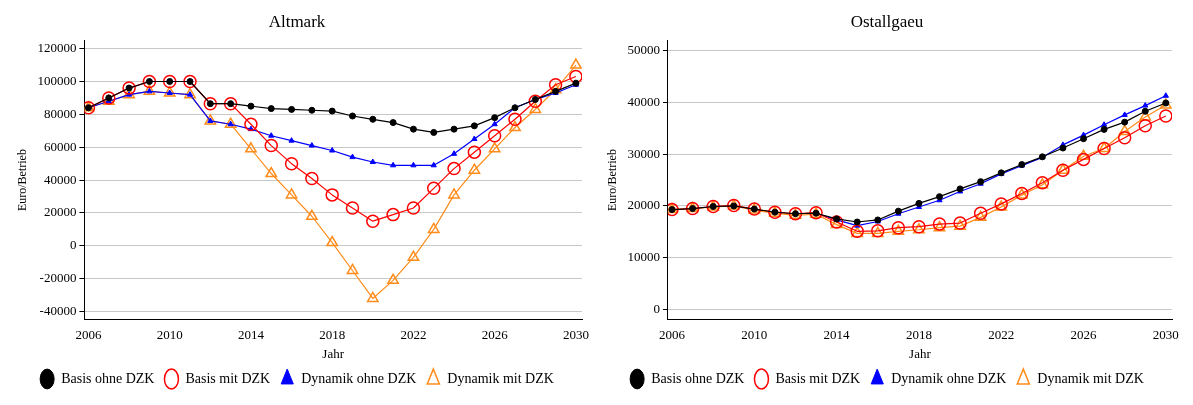  Describe the element at coordinates (887, 21) in the screenshot. I see `chart-title: Ostallgaeu` at that location.